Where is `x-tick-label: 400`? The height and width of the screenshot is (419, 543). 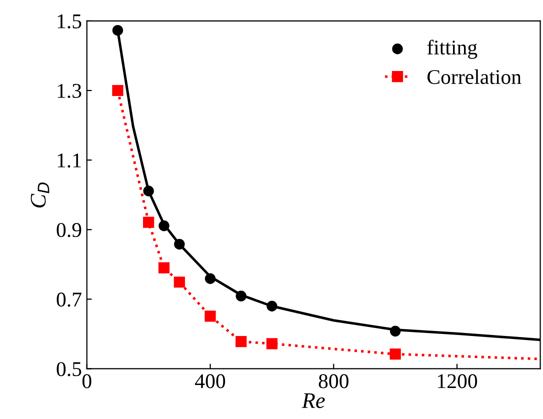
x-tick-label: 400 is located at coordinates (210, 381).